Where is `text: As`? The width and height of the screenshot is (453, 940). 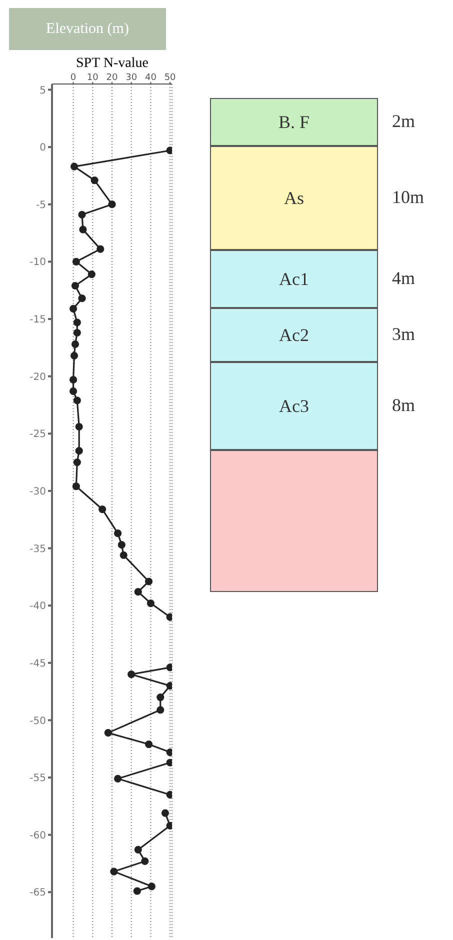 text: As is located at coordinates (294, 198).